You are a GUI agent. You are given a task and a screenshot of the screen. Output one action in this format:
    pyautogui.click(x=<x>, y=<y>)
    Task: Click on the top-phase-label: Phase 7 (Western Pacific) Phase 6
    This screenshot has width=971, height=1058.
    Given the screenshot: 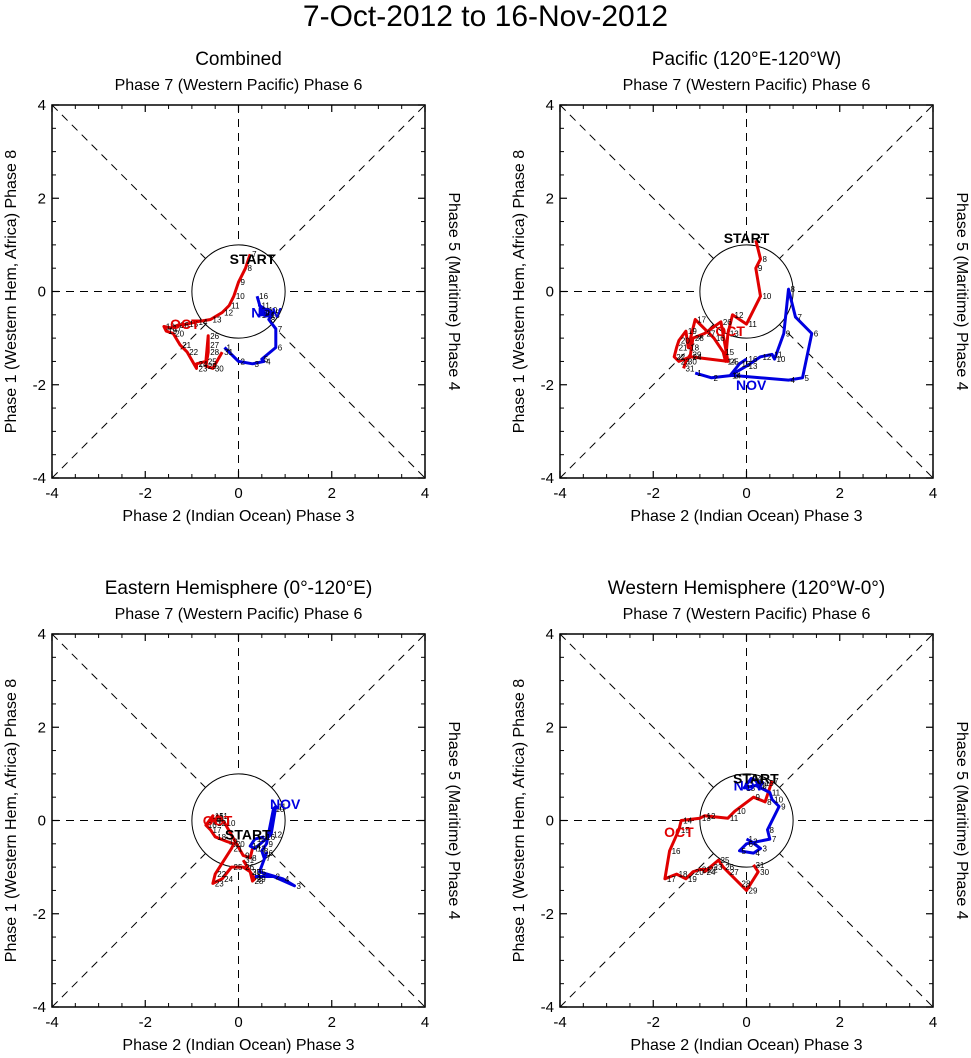 What is the action you would take?
    pyautogui.click(x=239, y=614)
    